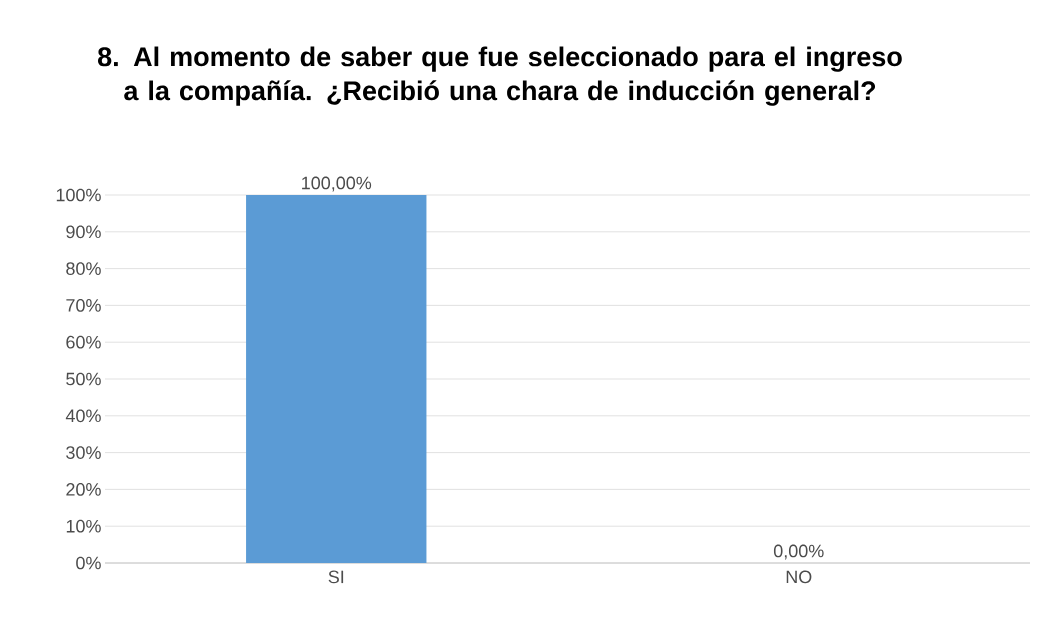 The width and height of the screenshot is (1054, 628). I want to click on chart-title: 8. Al momento de saber que fue seleccionado para el ingreso a la compañía. ¿Recibió una chara de inducción general?, so click(500, 76).